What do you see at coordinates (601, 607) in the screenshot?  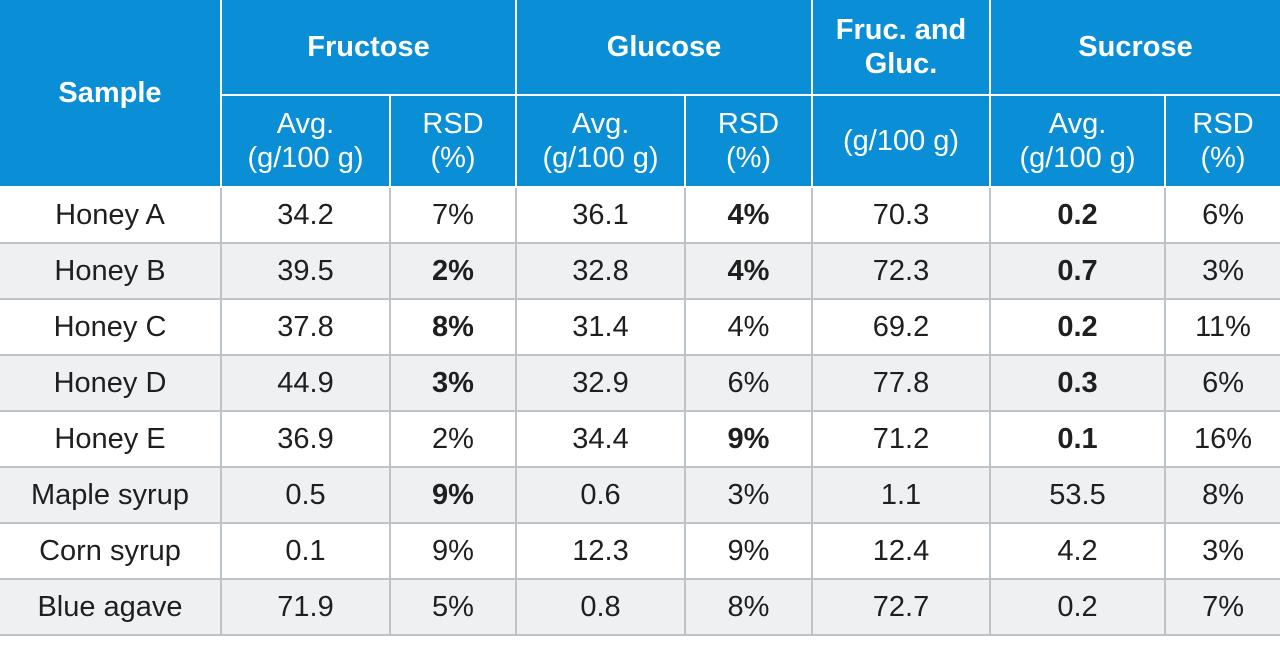 I see `cell-glucose-avg: 0.8` at bounding box center [601, 607].